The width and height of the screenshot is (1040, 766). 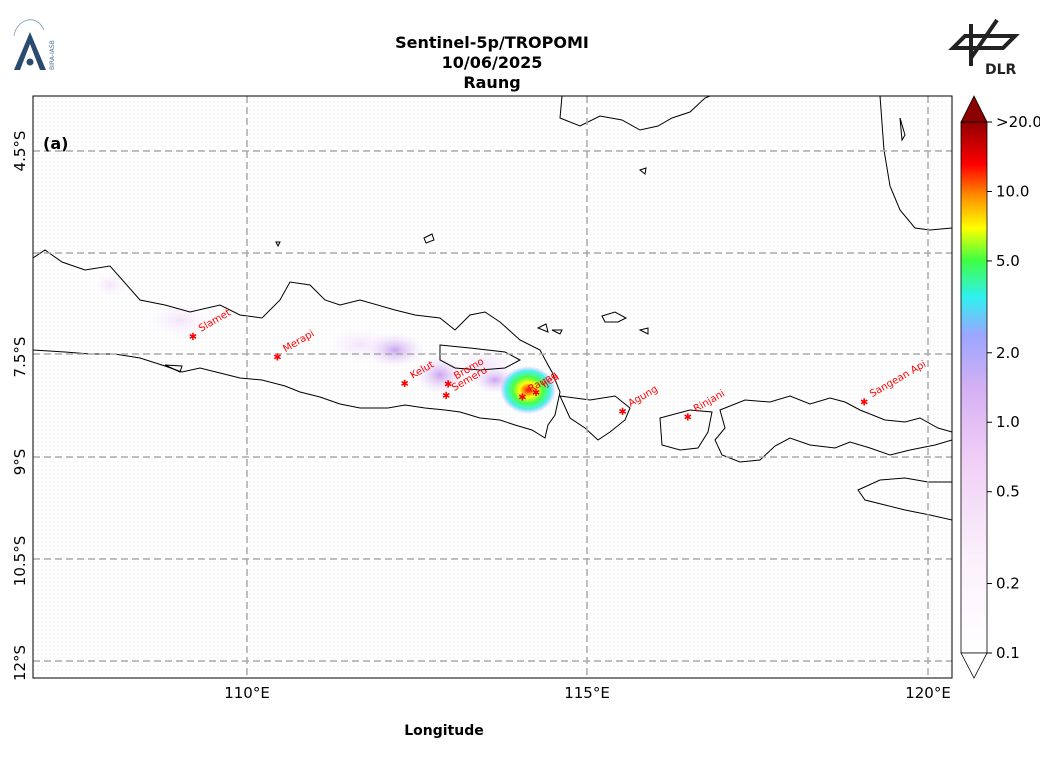 I want to click on plot-title: Sentinel-5p/TROPOMI 10/06/2025 Raung, so click(x=492, y=63).